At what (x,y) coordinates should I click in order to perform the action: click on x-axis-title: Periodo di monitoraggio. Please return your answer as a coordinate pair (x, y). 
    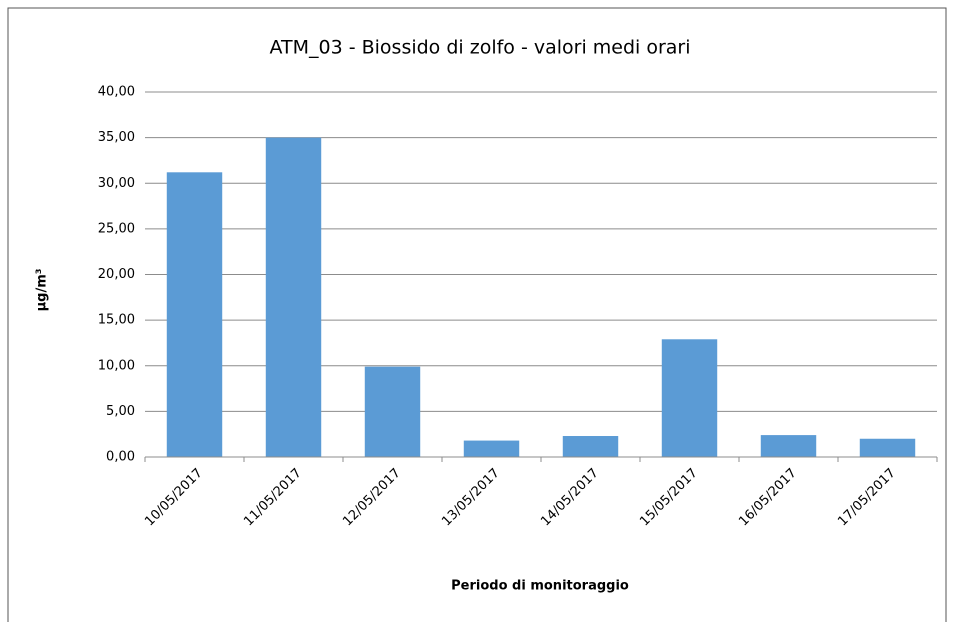
    Looking at the image, I should click on (540, 586).